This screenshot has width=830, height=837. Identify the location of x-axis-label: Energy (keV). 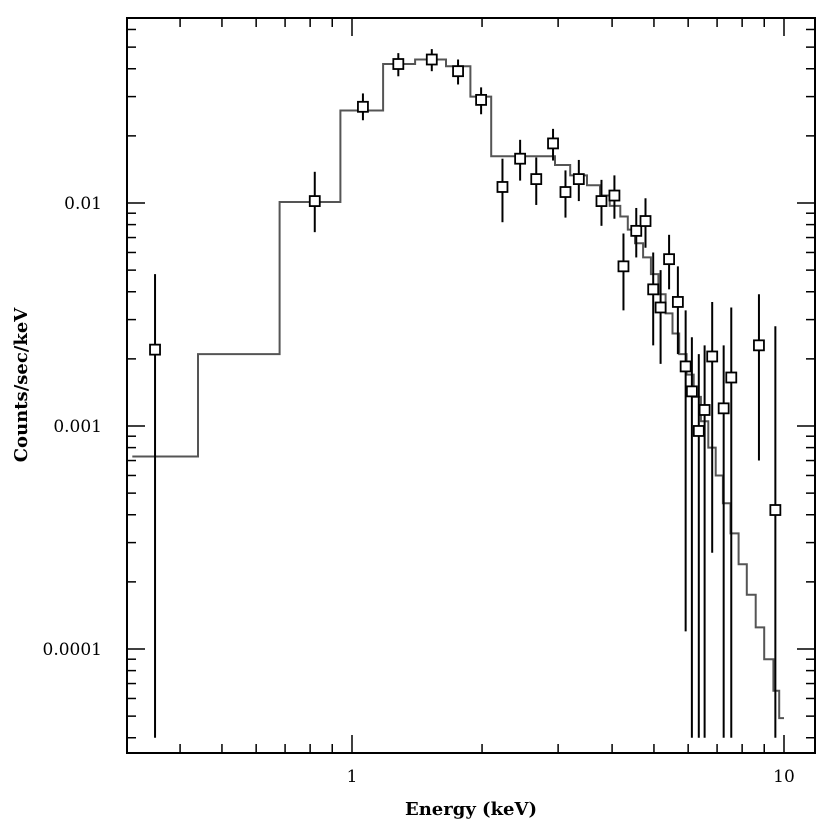
(471, 809).